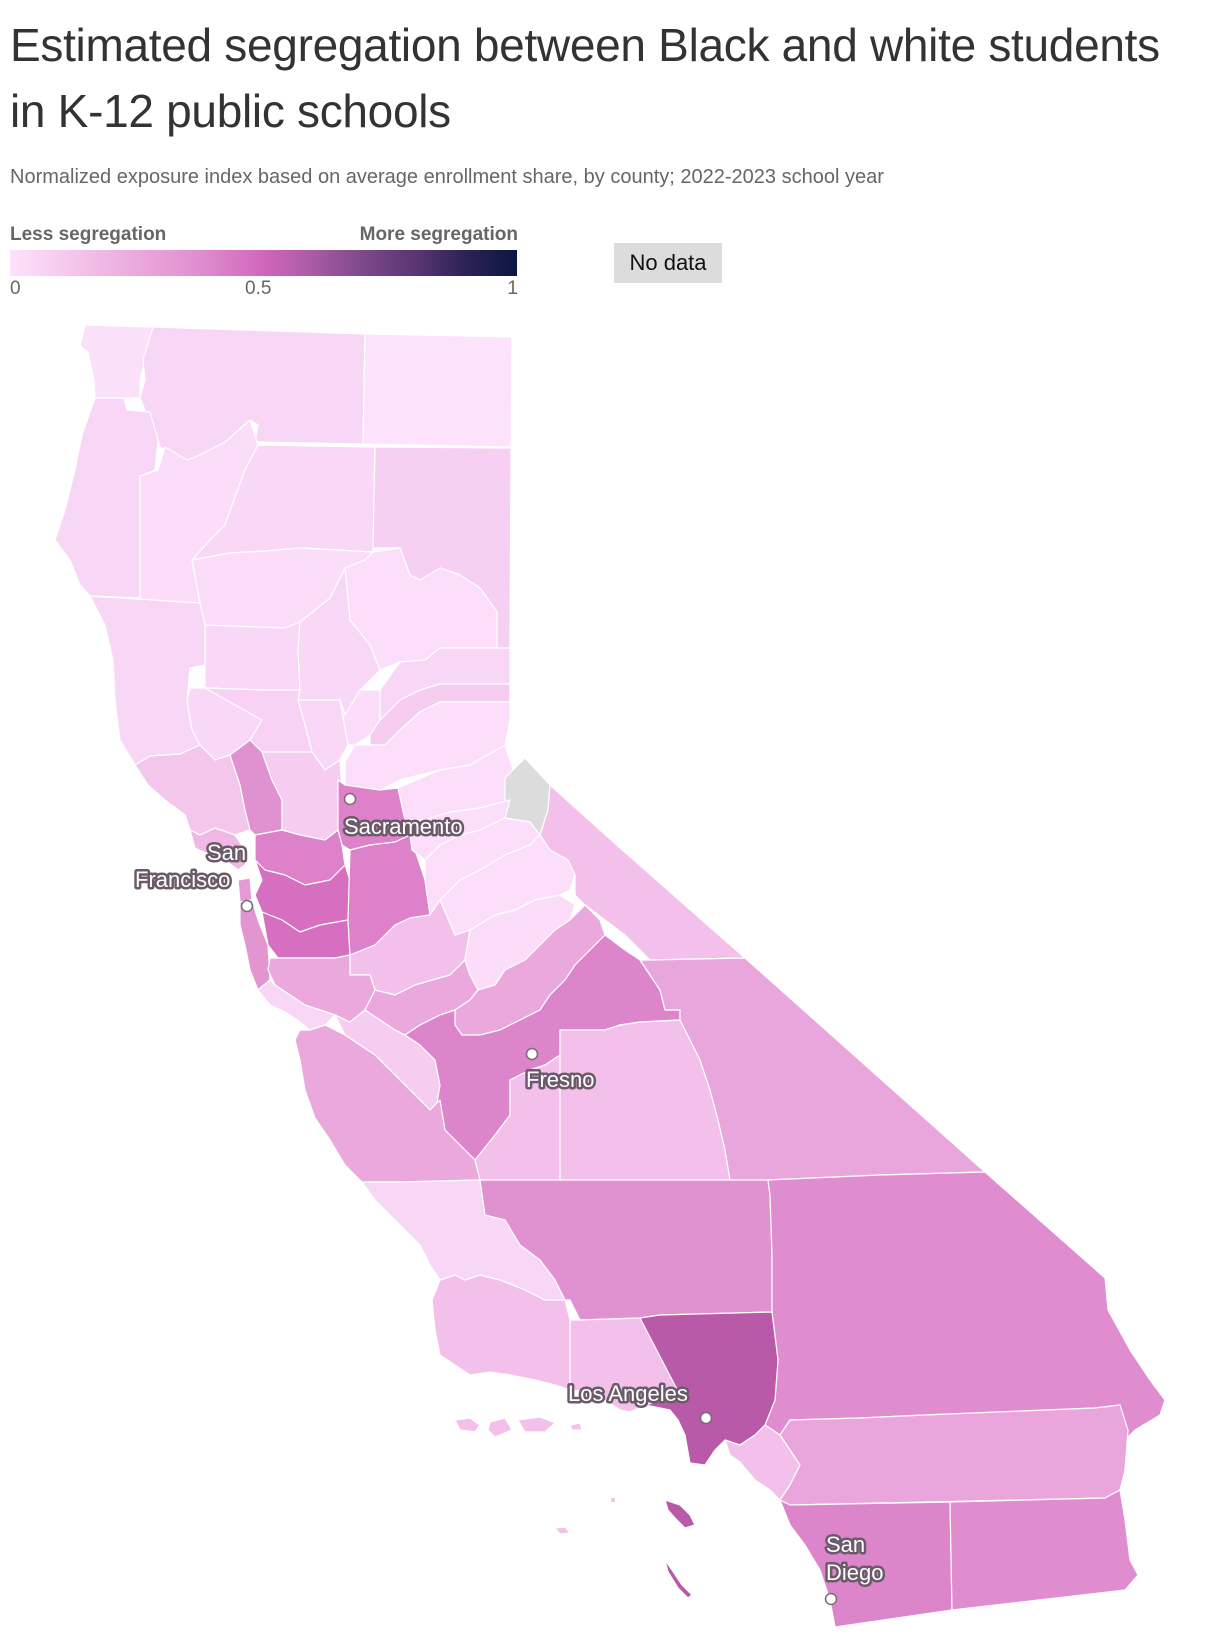  I want to click on county-mendocino, so click(147, 680).